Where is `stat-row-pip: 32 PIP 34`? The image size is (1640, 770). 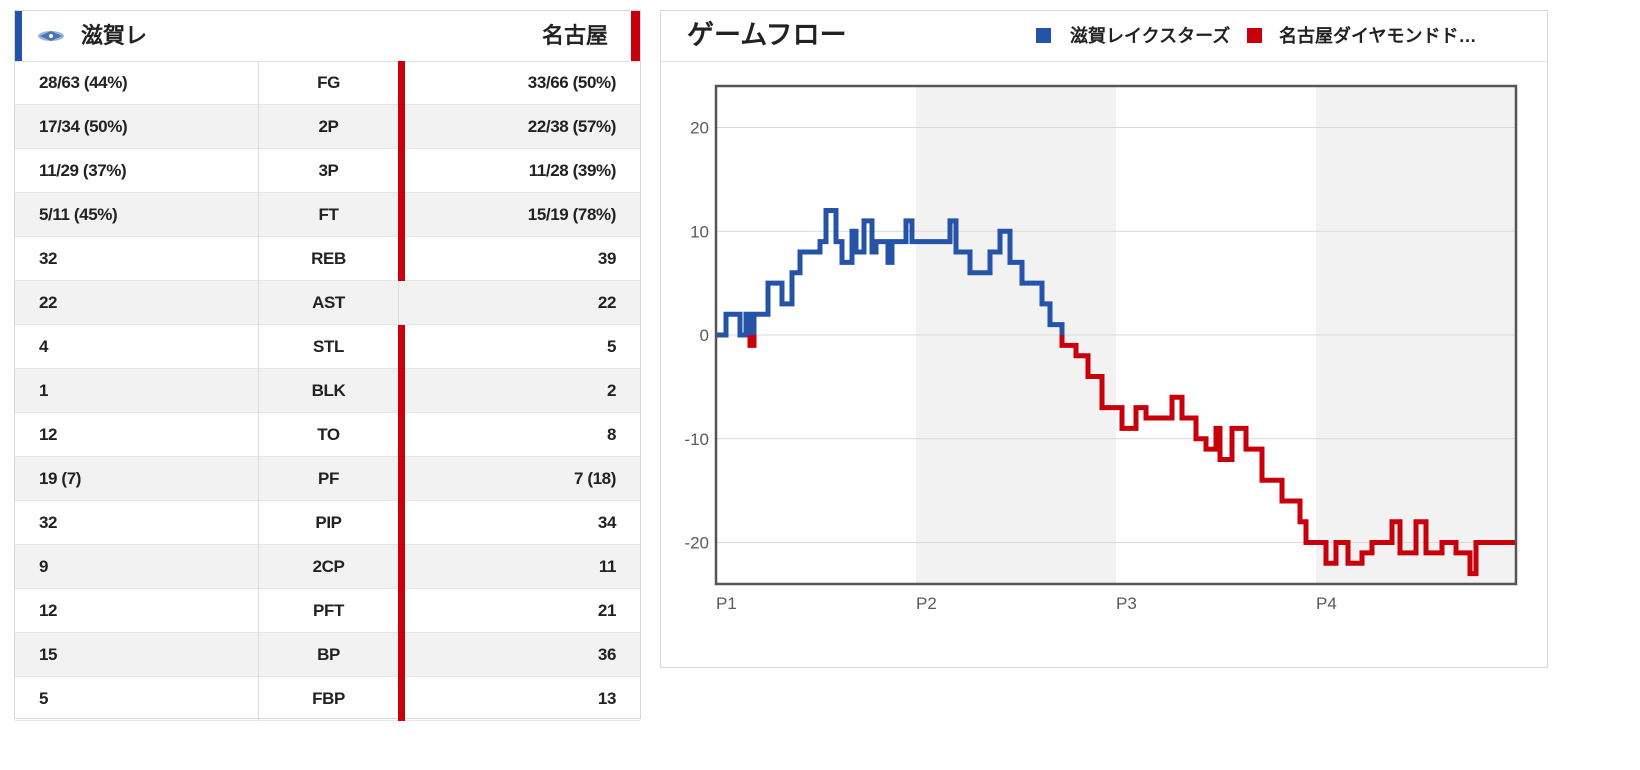 stat-row-pip: 32 PIP 34 is located at coordinates (327, 523).